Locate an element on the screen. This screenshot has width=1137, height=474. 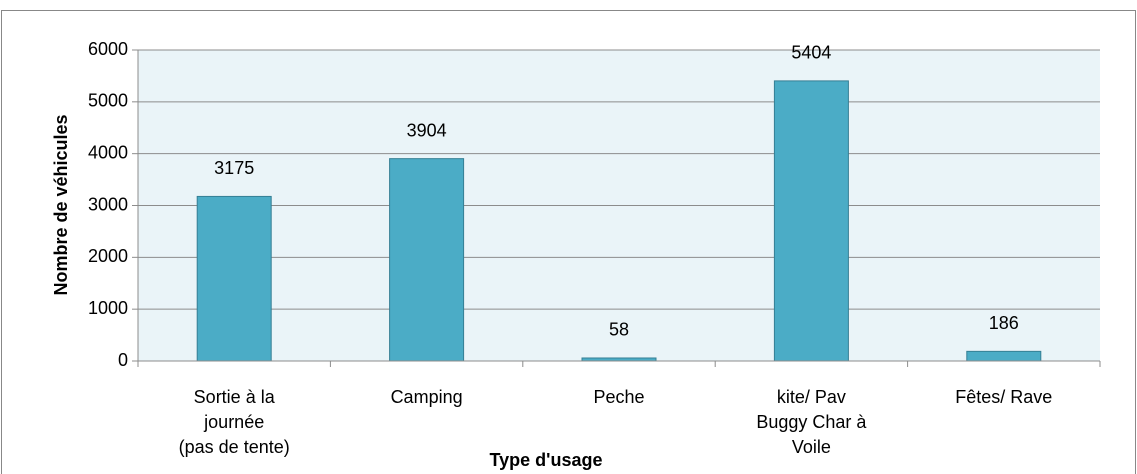
x-tick-label: kite/ Pav Buggy Char à Voile is located at coordinates (811, 422).